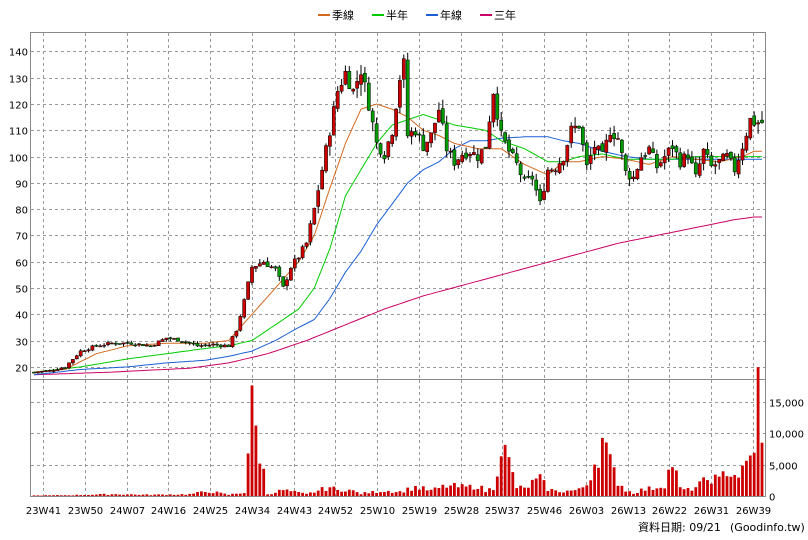 The image size is (808, 540). What do you see at coordinates (168, 511) in the screenshot?
I see `x-tick-label: 24W16` at bounding box center [168, 511].